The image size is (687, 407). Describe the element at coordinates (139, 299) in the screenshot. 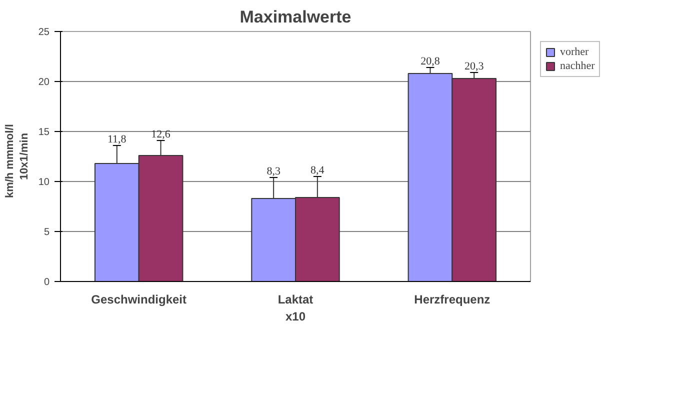

I see `x-tick-label: Geschwindigkeit` at that location.